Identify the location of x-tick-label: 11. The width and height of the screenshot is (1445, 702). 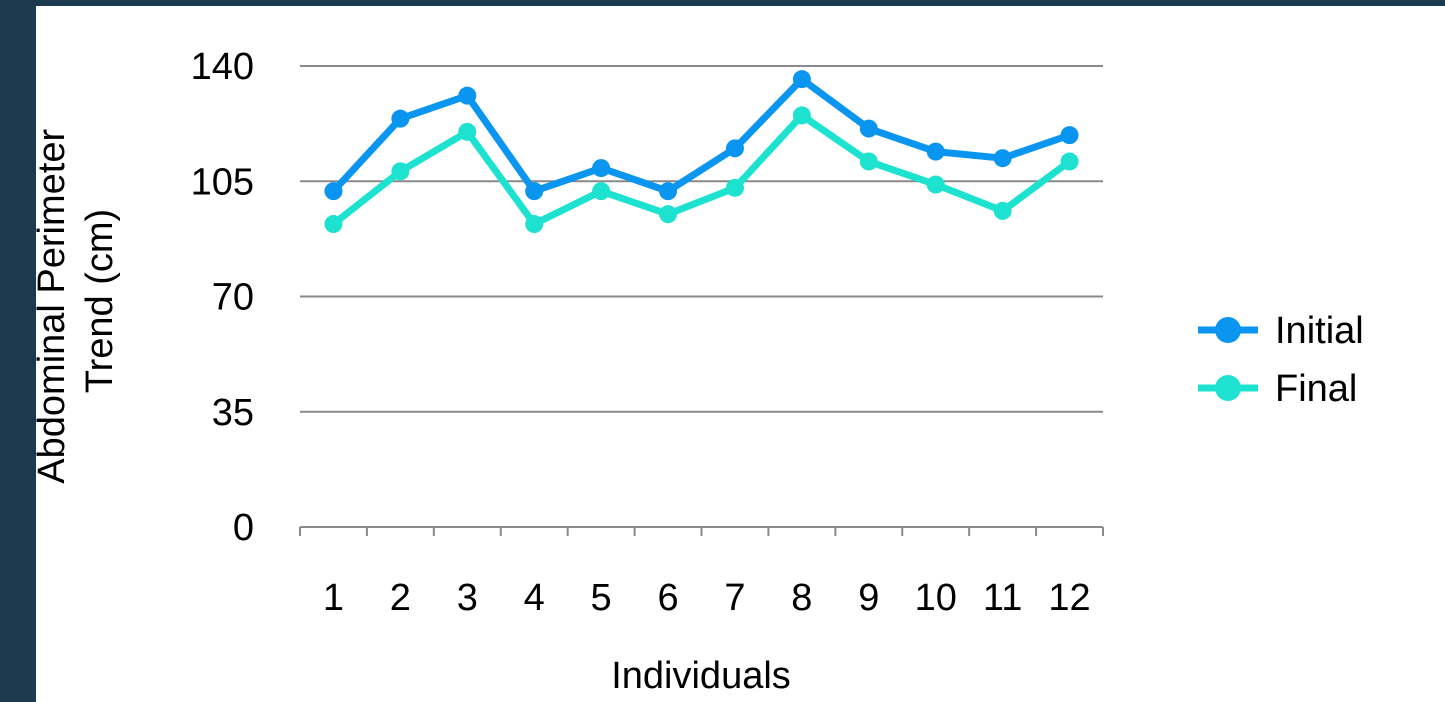
(1002, 598).